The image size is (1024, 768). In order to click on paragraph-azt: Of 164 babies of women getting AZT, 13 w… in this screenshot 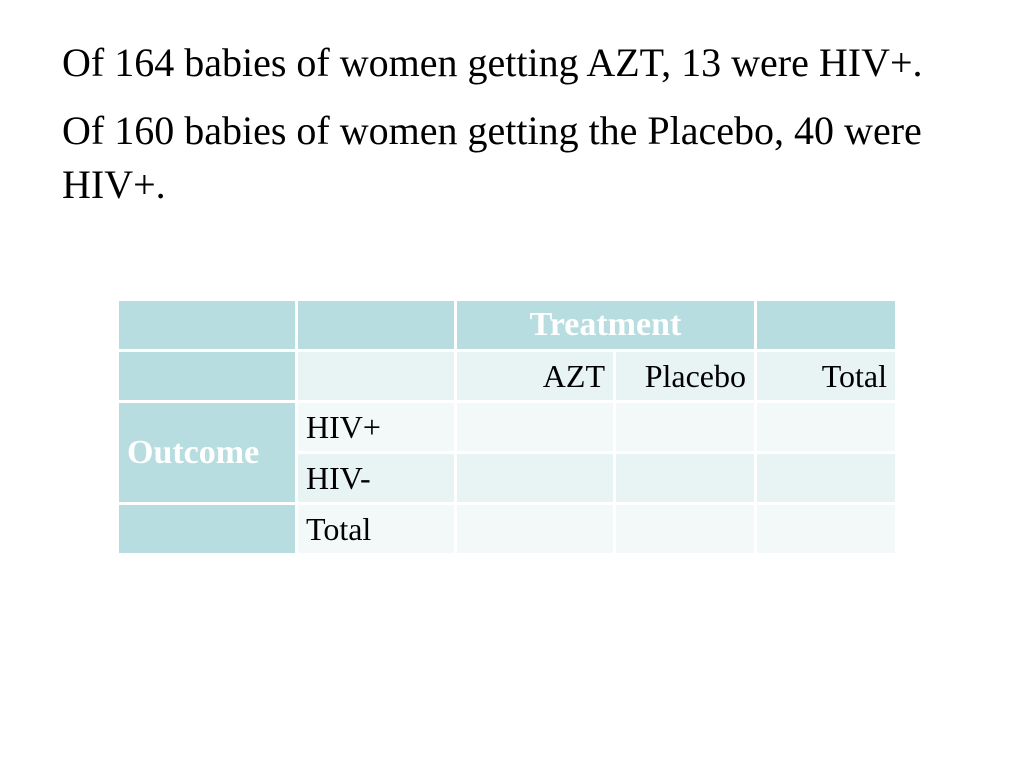, I will do `click(492, 62)`.